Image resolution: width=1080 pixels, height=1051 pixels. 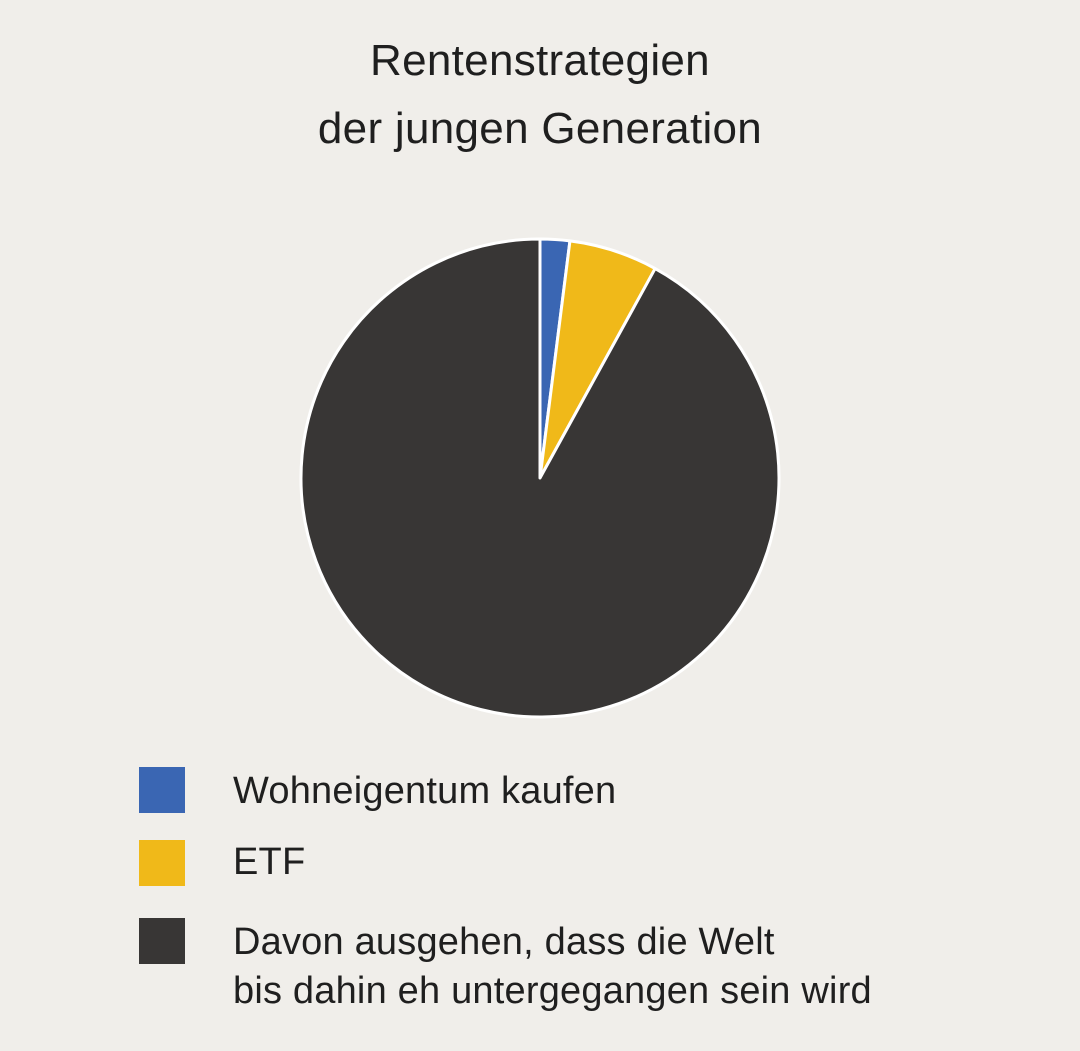 I want to click on legend-swatch-etf, so click(x=162, y=863).